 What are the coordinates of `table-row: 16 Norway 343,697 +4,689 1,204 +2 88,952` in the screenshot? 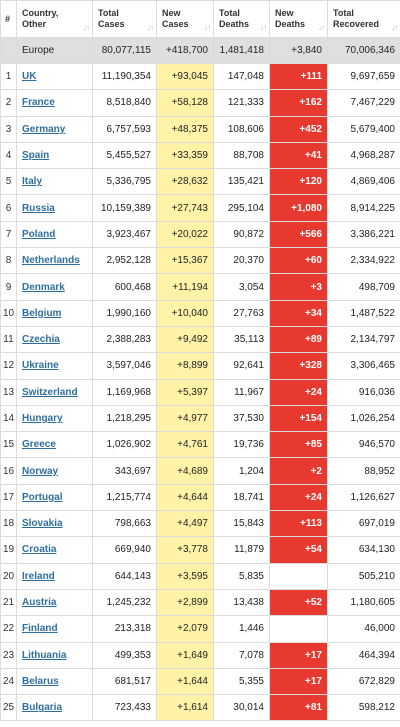 It's located at (200, 471).